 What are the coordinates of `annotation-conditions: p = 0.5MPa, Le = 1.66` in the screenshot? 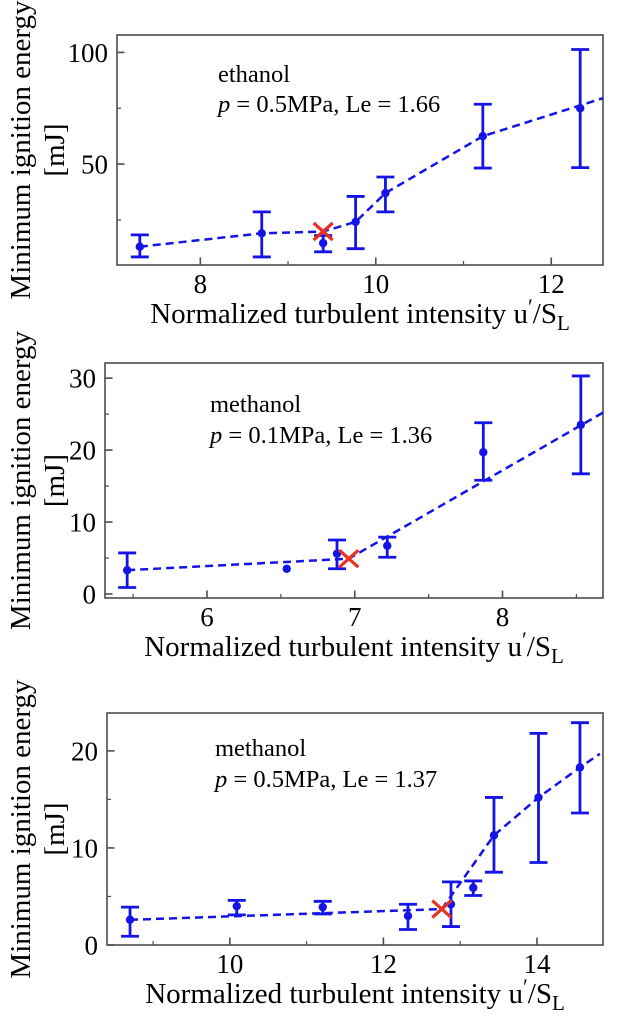 It's located at (328, 104).